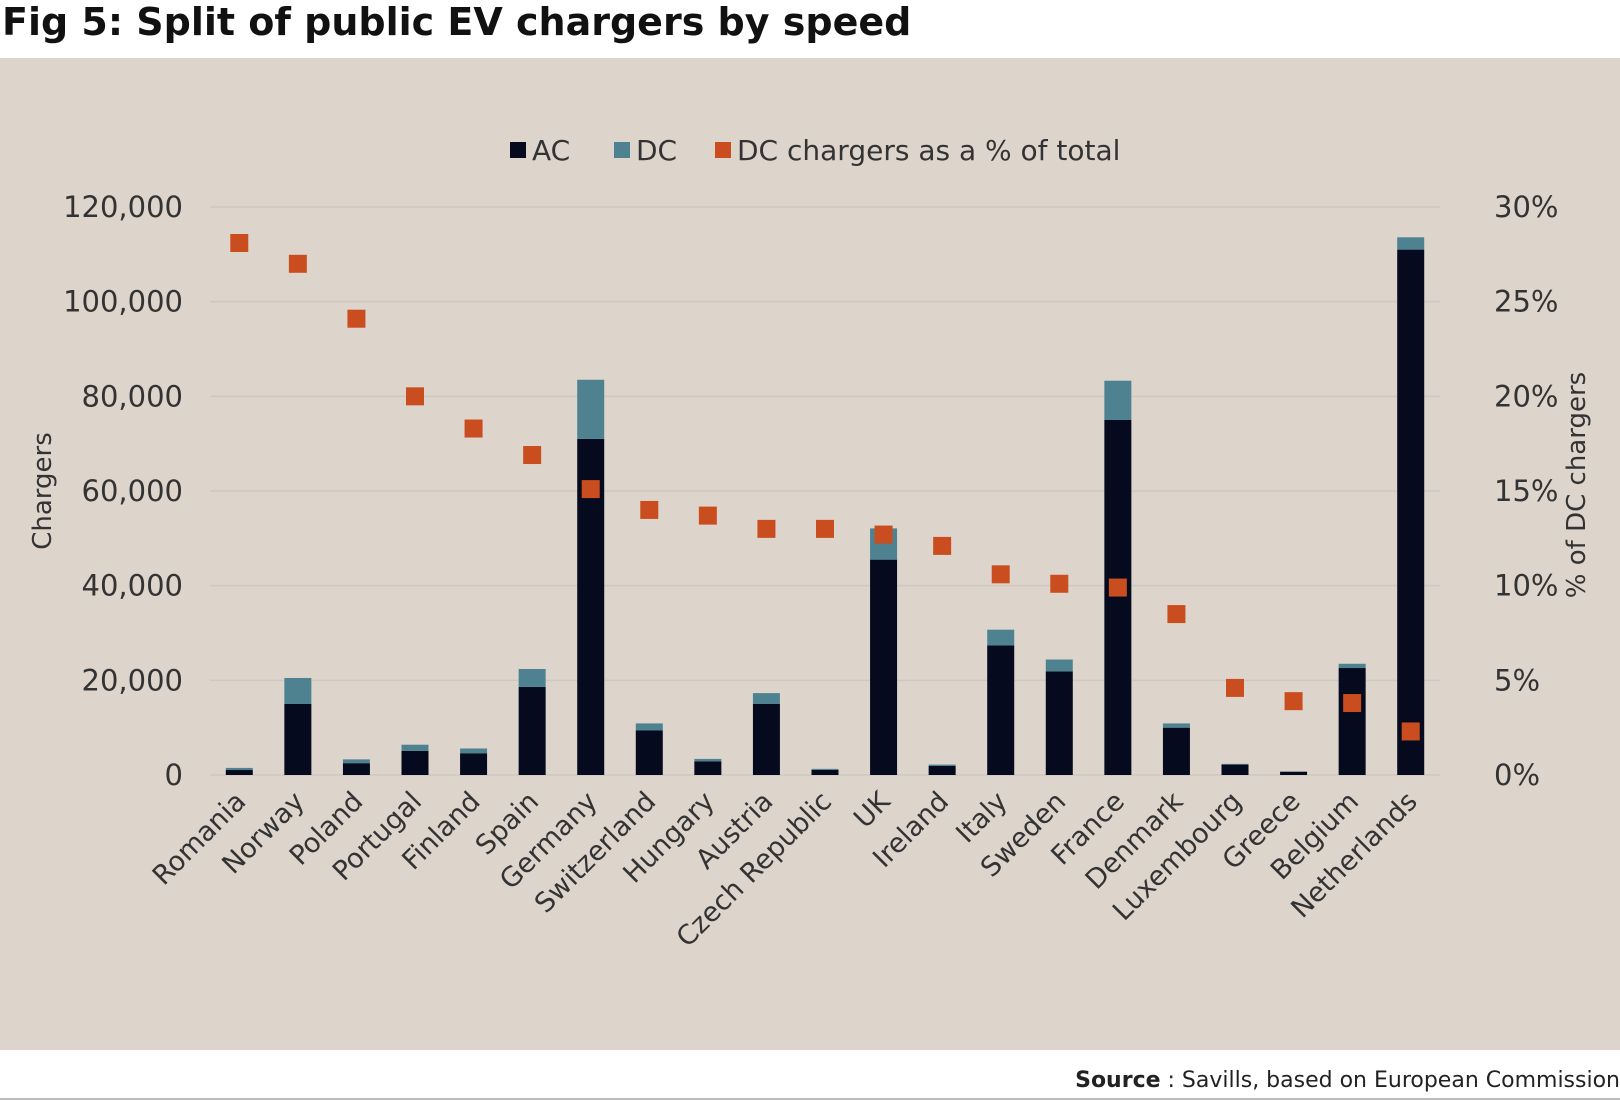  I want to click on y-tick-label: 60,000, so click(132, 491).